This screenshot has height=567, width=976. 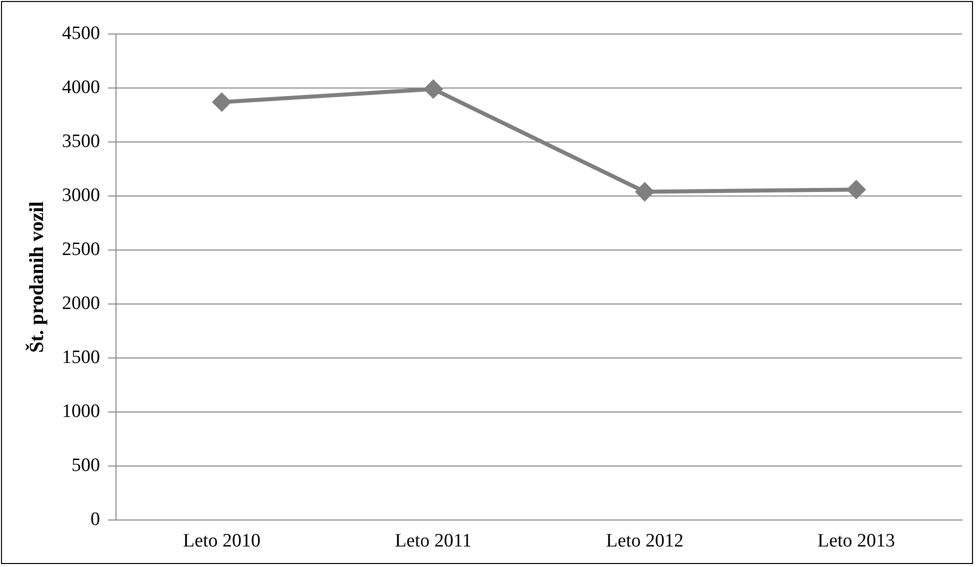 What do you see at coordinates (81, 195) in the screenshot?
I see `y-tick-label: 3000` at bounding box center [81, 195].